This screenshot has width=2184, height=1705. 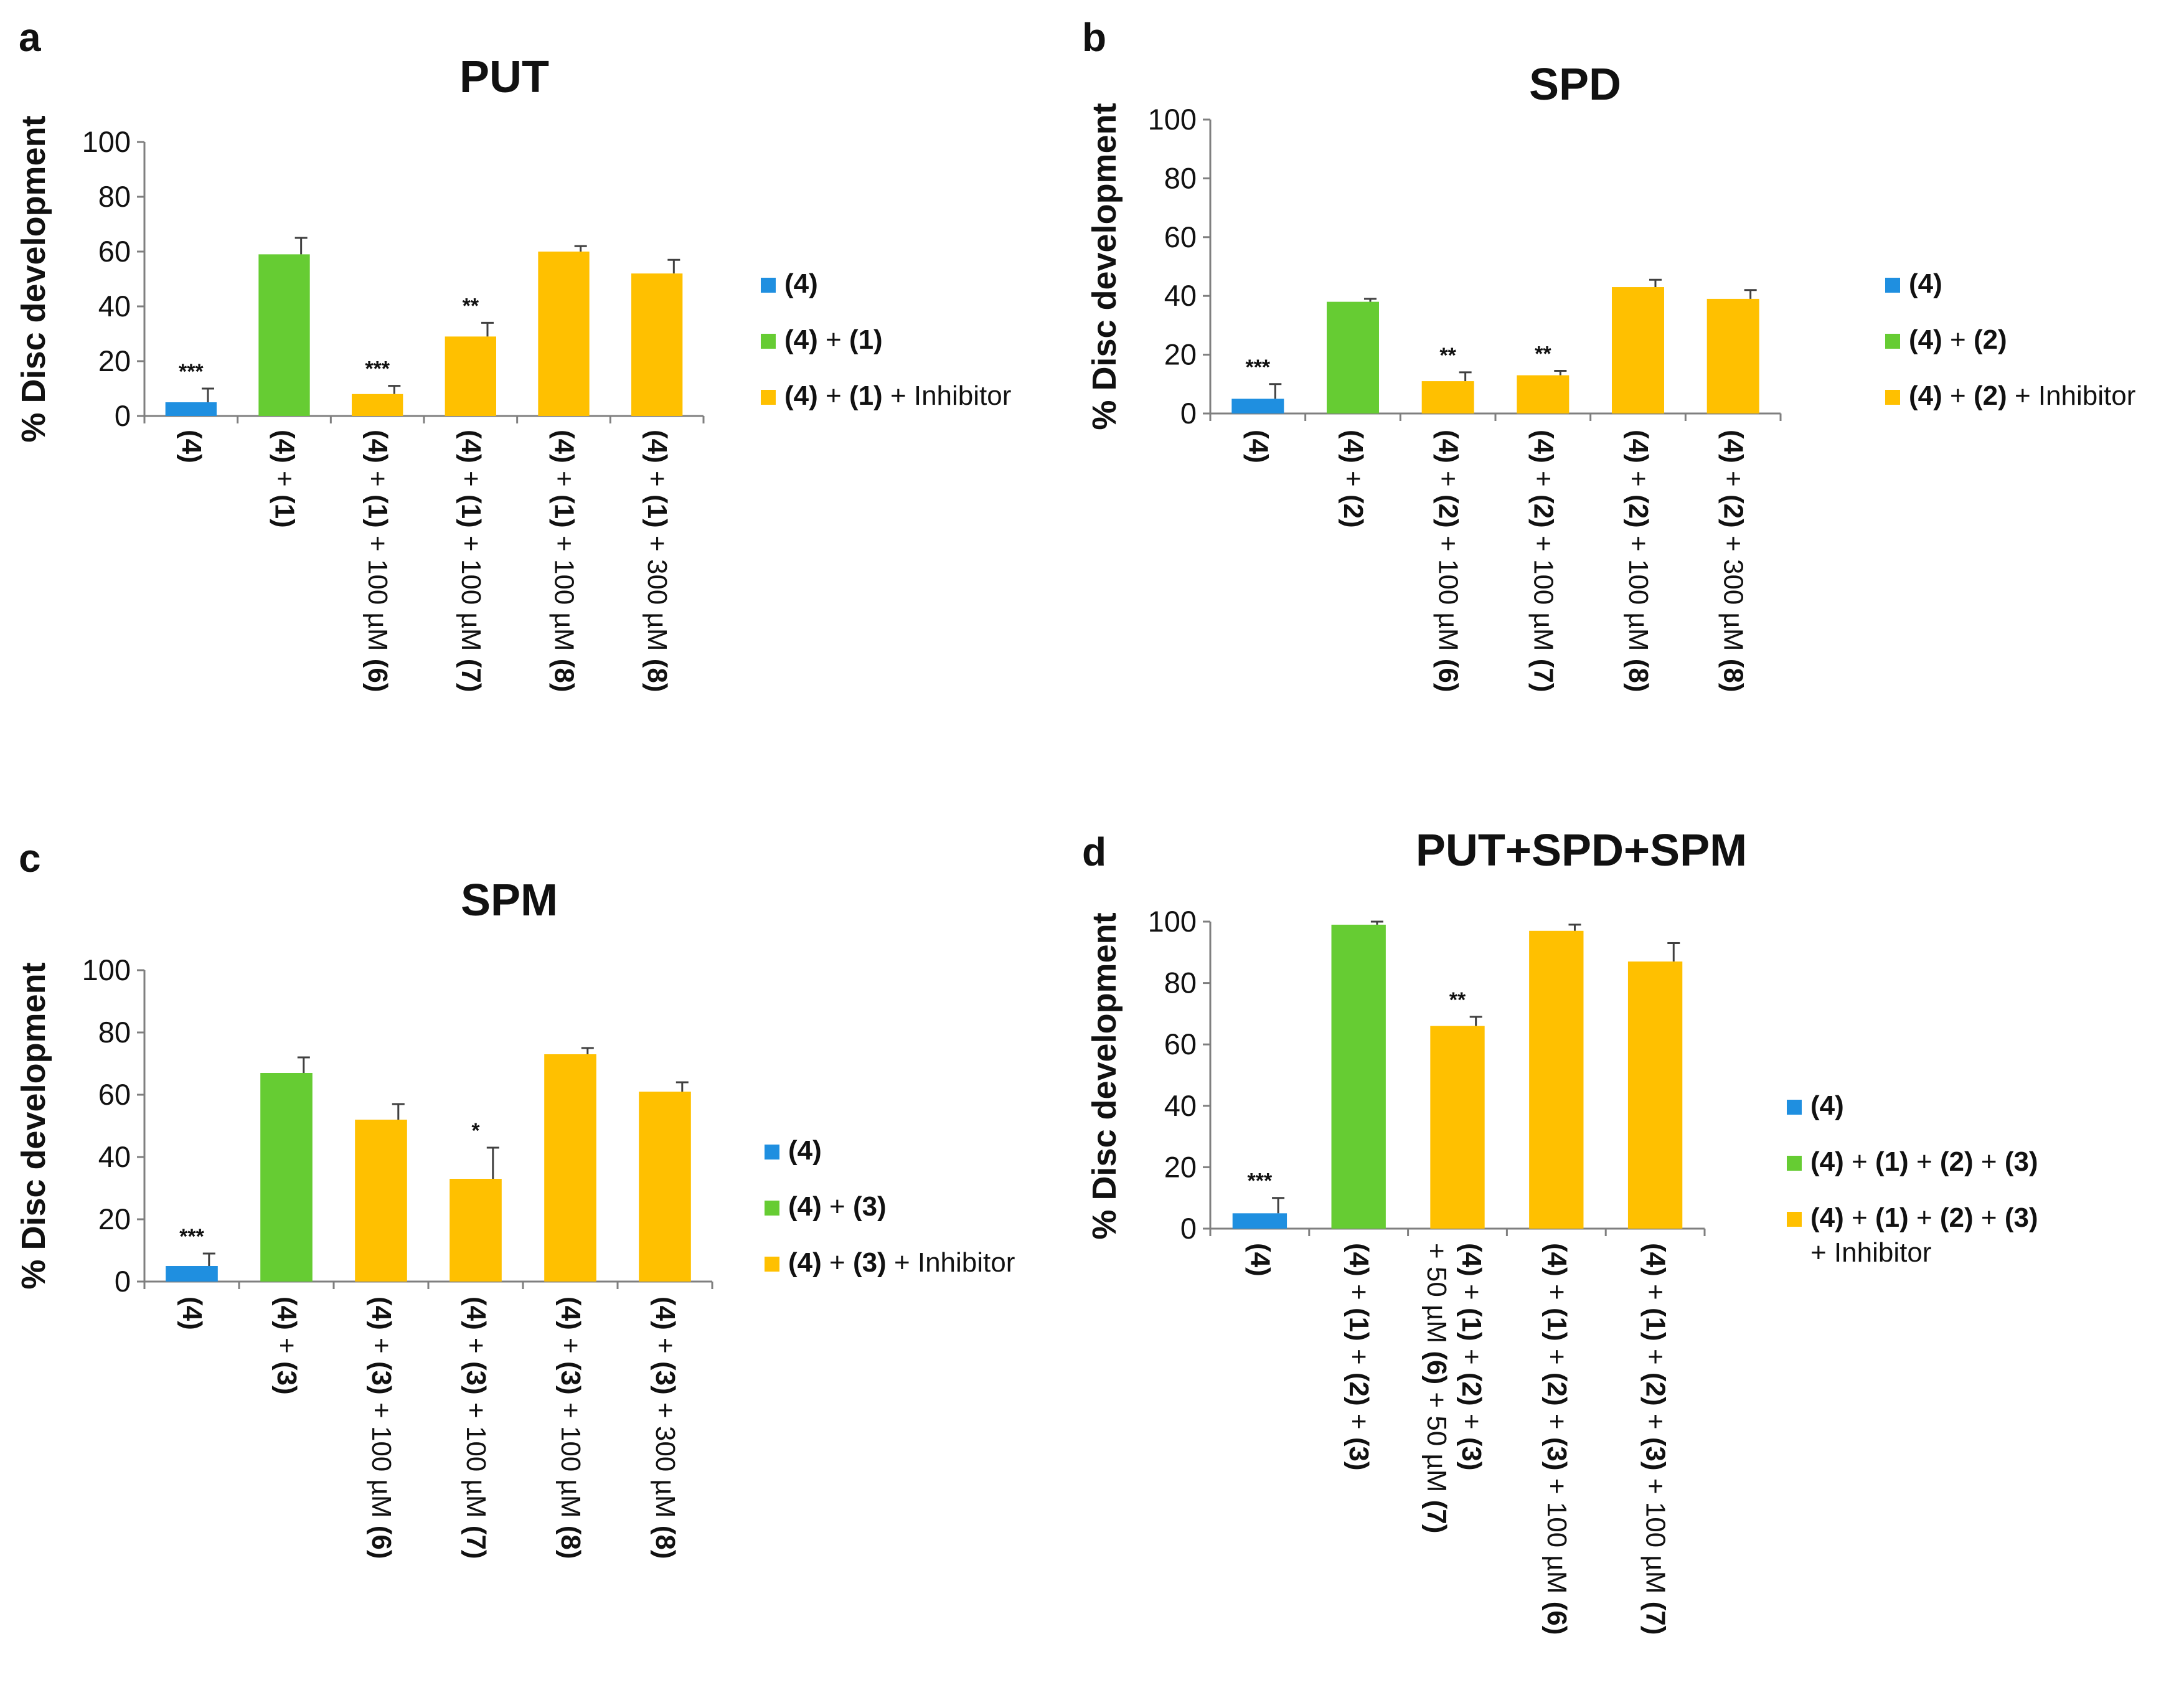 What do you see at coordinates (1188, 414) in the screenshot?
I see `panel-b-ytick-label: 0` at bounding box center [1188, 414].